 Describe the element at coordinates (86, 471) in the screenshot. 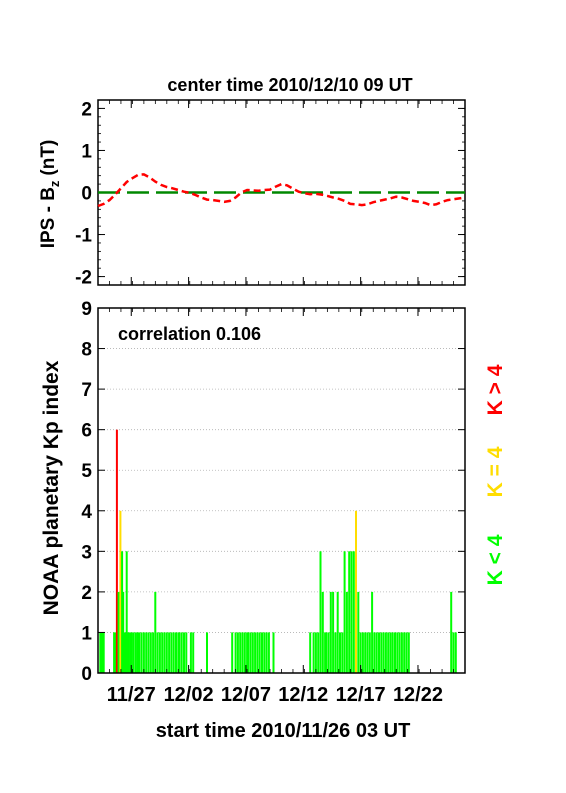

I see `kp-y-tick-label: 5` at that location.